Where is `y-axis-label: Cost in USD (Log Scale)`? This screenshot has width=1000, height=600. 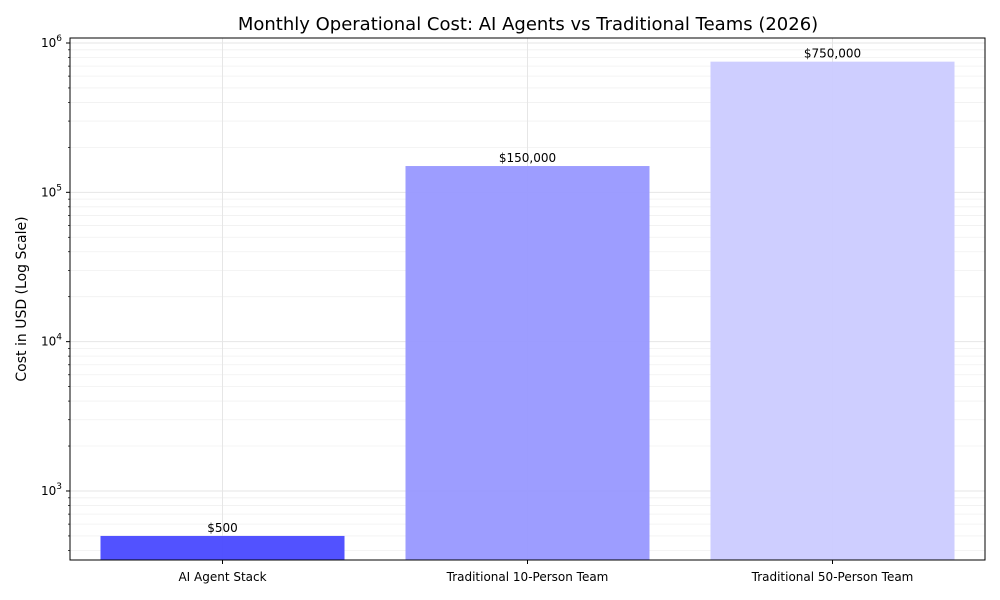
y-axis-label: Cost in USD (Log Scale) is located at coordinates (22, 298).